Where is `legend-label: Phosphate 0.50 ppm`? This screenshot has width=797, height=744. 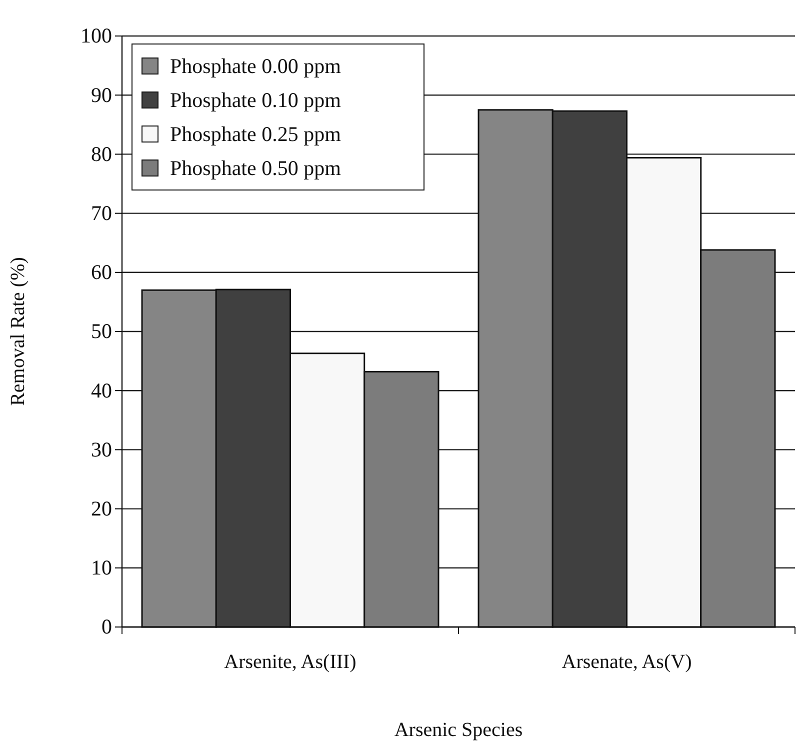 legend-label: Phosphate 0.50 ppm is located at coordinates (255, 168).